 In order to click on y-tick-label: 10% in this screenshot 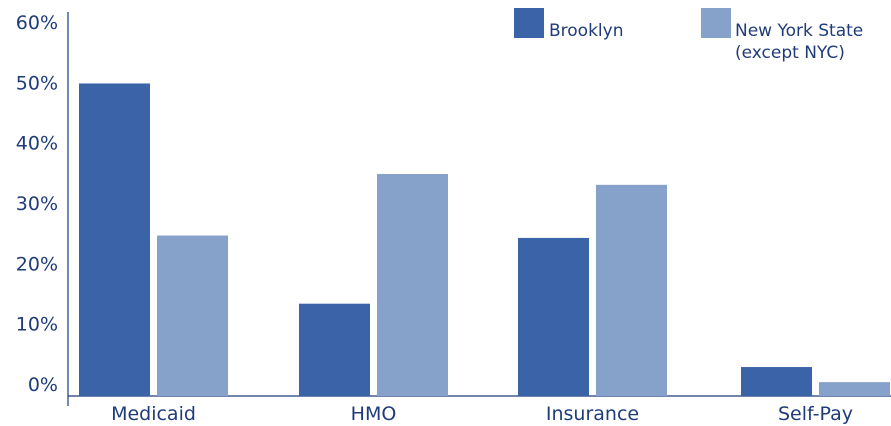, I will do `click(37, 325)`.